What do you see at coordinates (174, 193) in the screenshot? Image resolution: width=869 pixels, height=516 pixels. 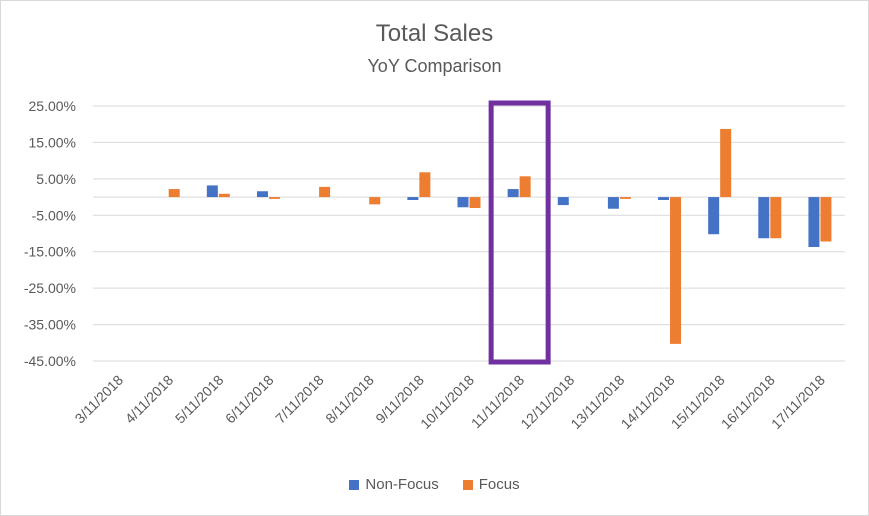 I see `bar-focus-4-11-2018` at bounding box center [174, 193].